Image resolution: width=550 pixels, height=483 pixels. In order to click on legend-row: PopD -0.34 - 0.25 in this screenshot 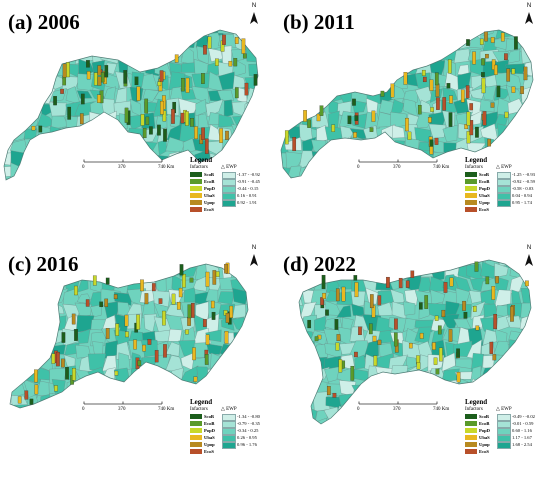, I will do `click(232, 431)`.